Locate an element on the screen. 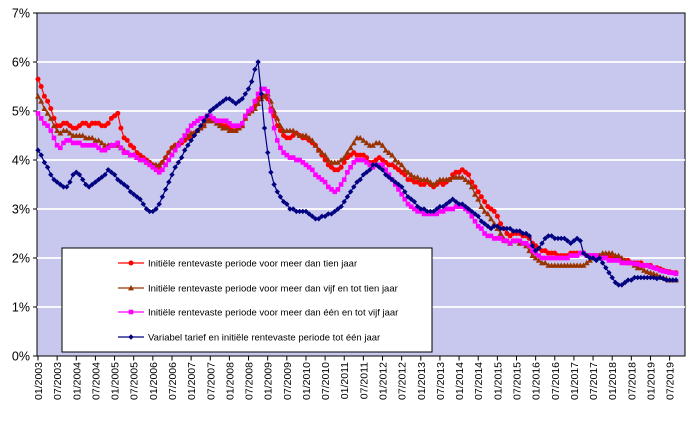 The image size is (700, 431). x-tick-label: 01/2016 is located at coordinates (537, 381).